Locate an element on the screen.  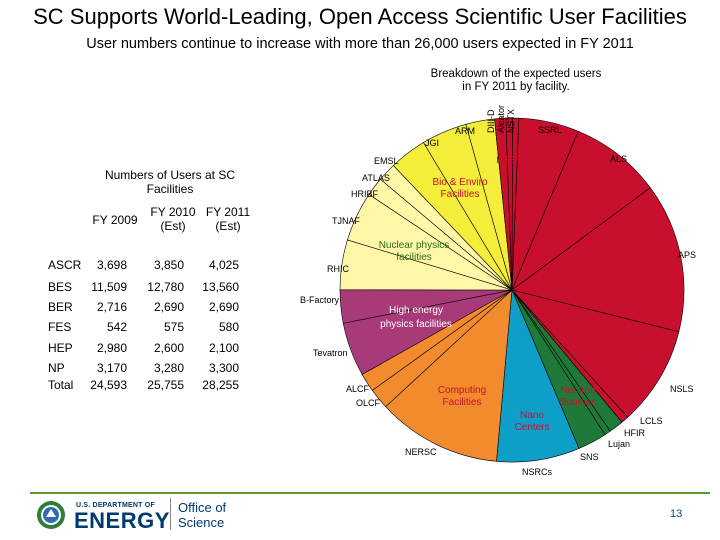
pie-slice-aps is located at coordinates (598, 260).